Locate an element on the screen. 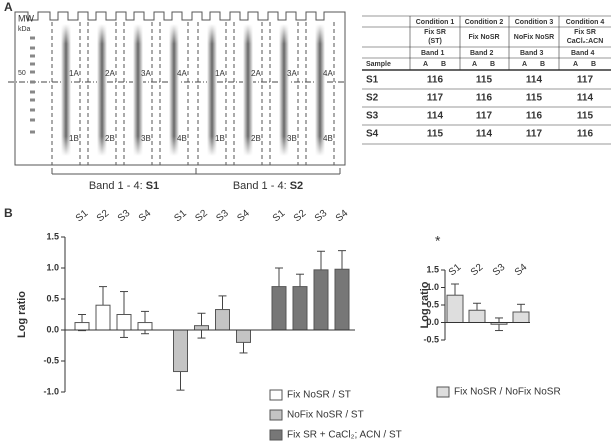 This screenshot has height=447, width=611. table-header: NoFix NoSR is located at coordinates (534, 37).